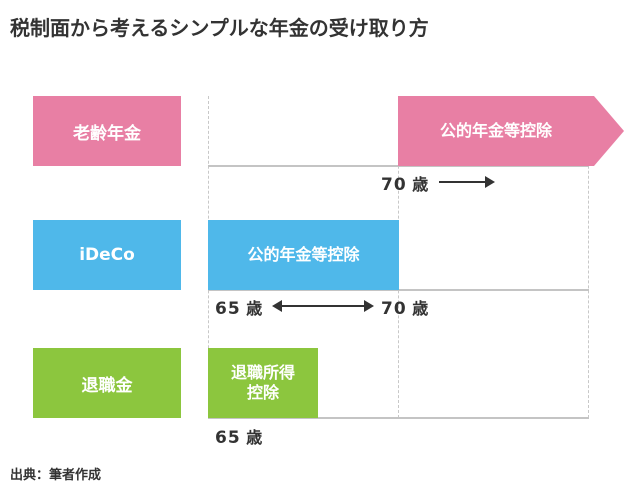 The image size is (641, 490). Describe the element at coordinates (588, 257) in the screenshot. I see `end-guide-line` at that location.